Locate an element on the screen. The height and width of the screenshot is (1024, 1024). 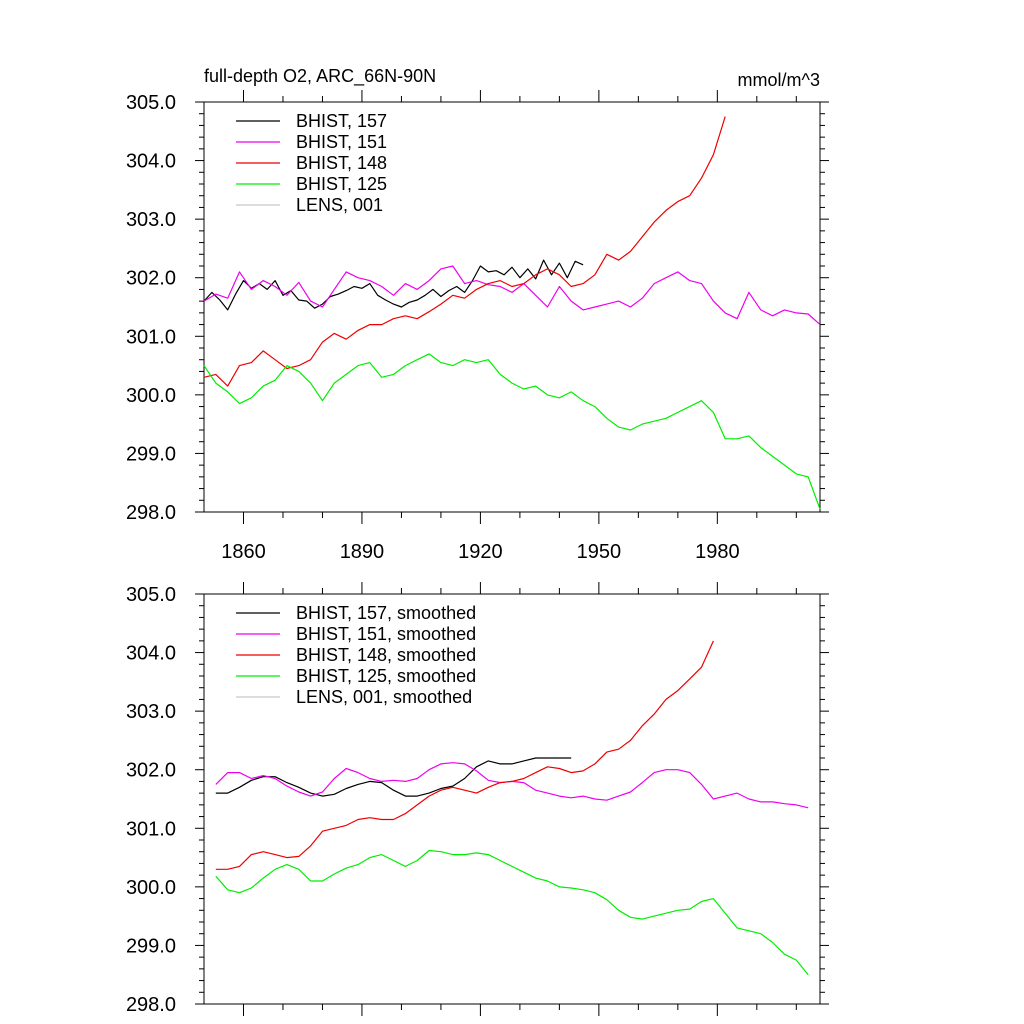
legend-label: BHIST, 151 is located at coordinates (341, 142).